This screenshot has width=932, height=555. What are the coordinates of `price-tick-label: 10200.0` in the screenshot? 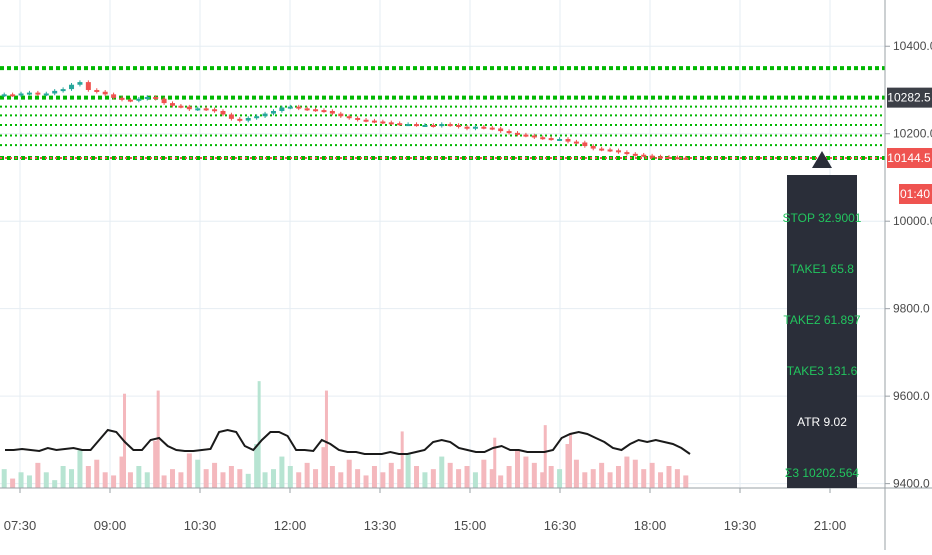 It's located at (912, 134).